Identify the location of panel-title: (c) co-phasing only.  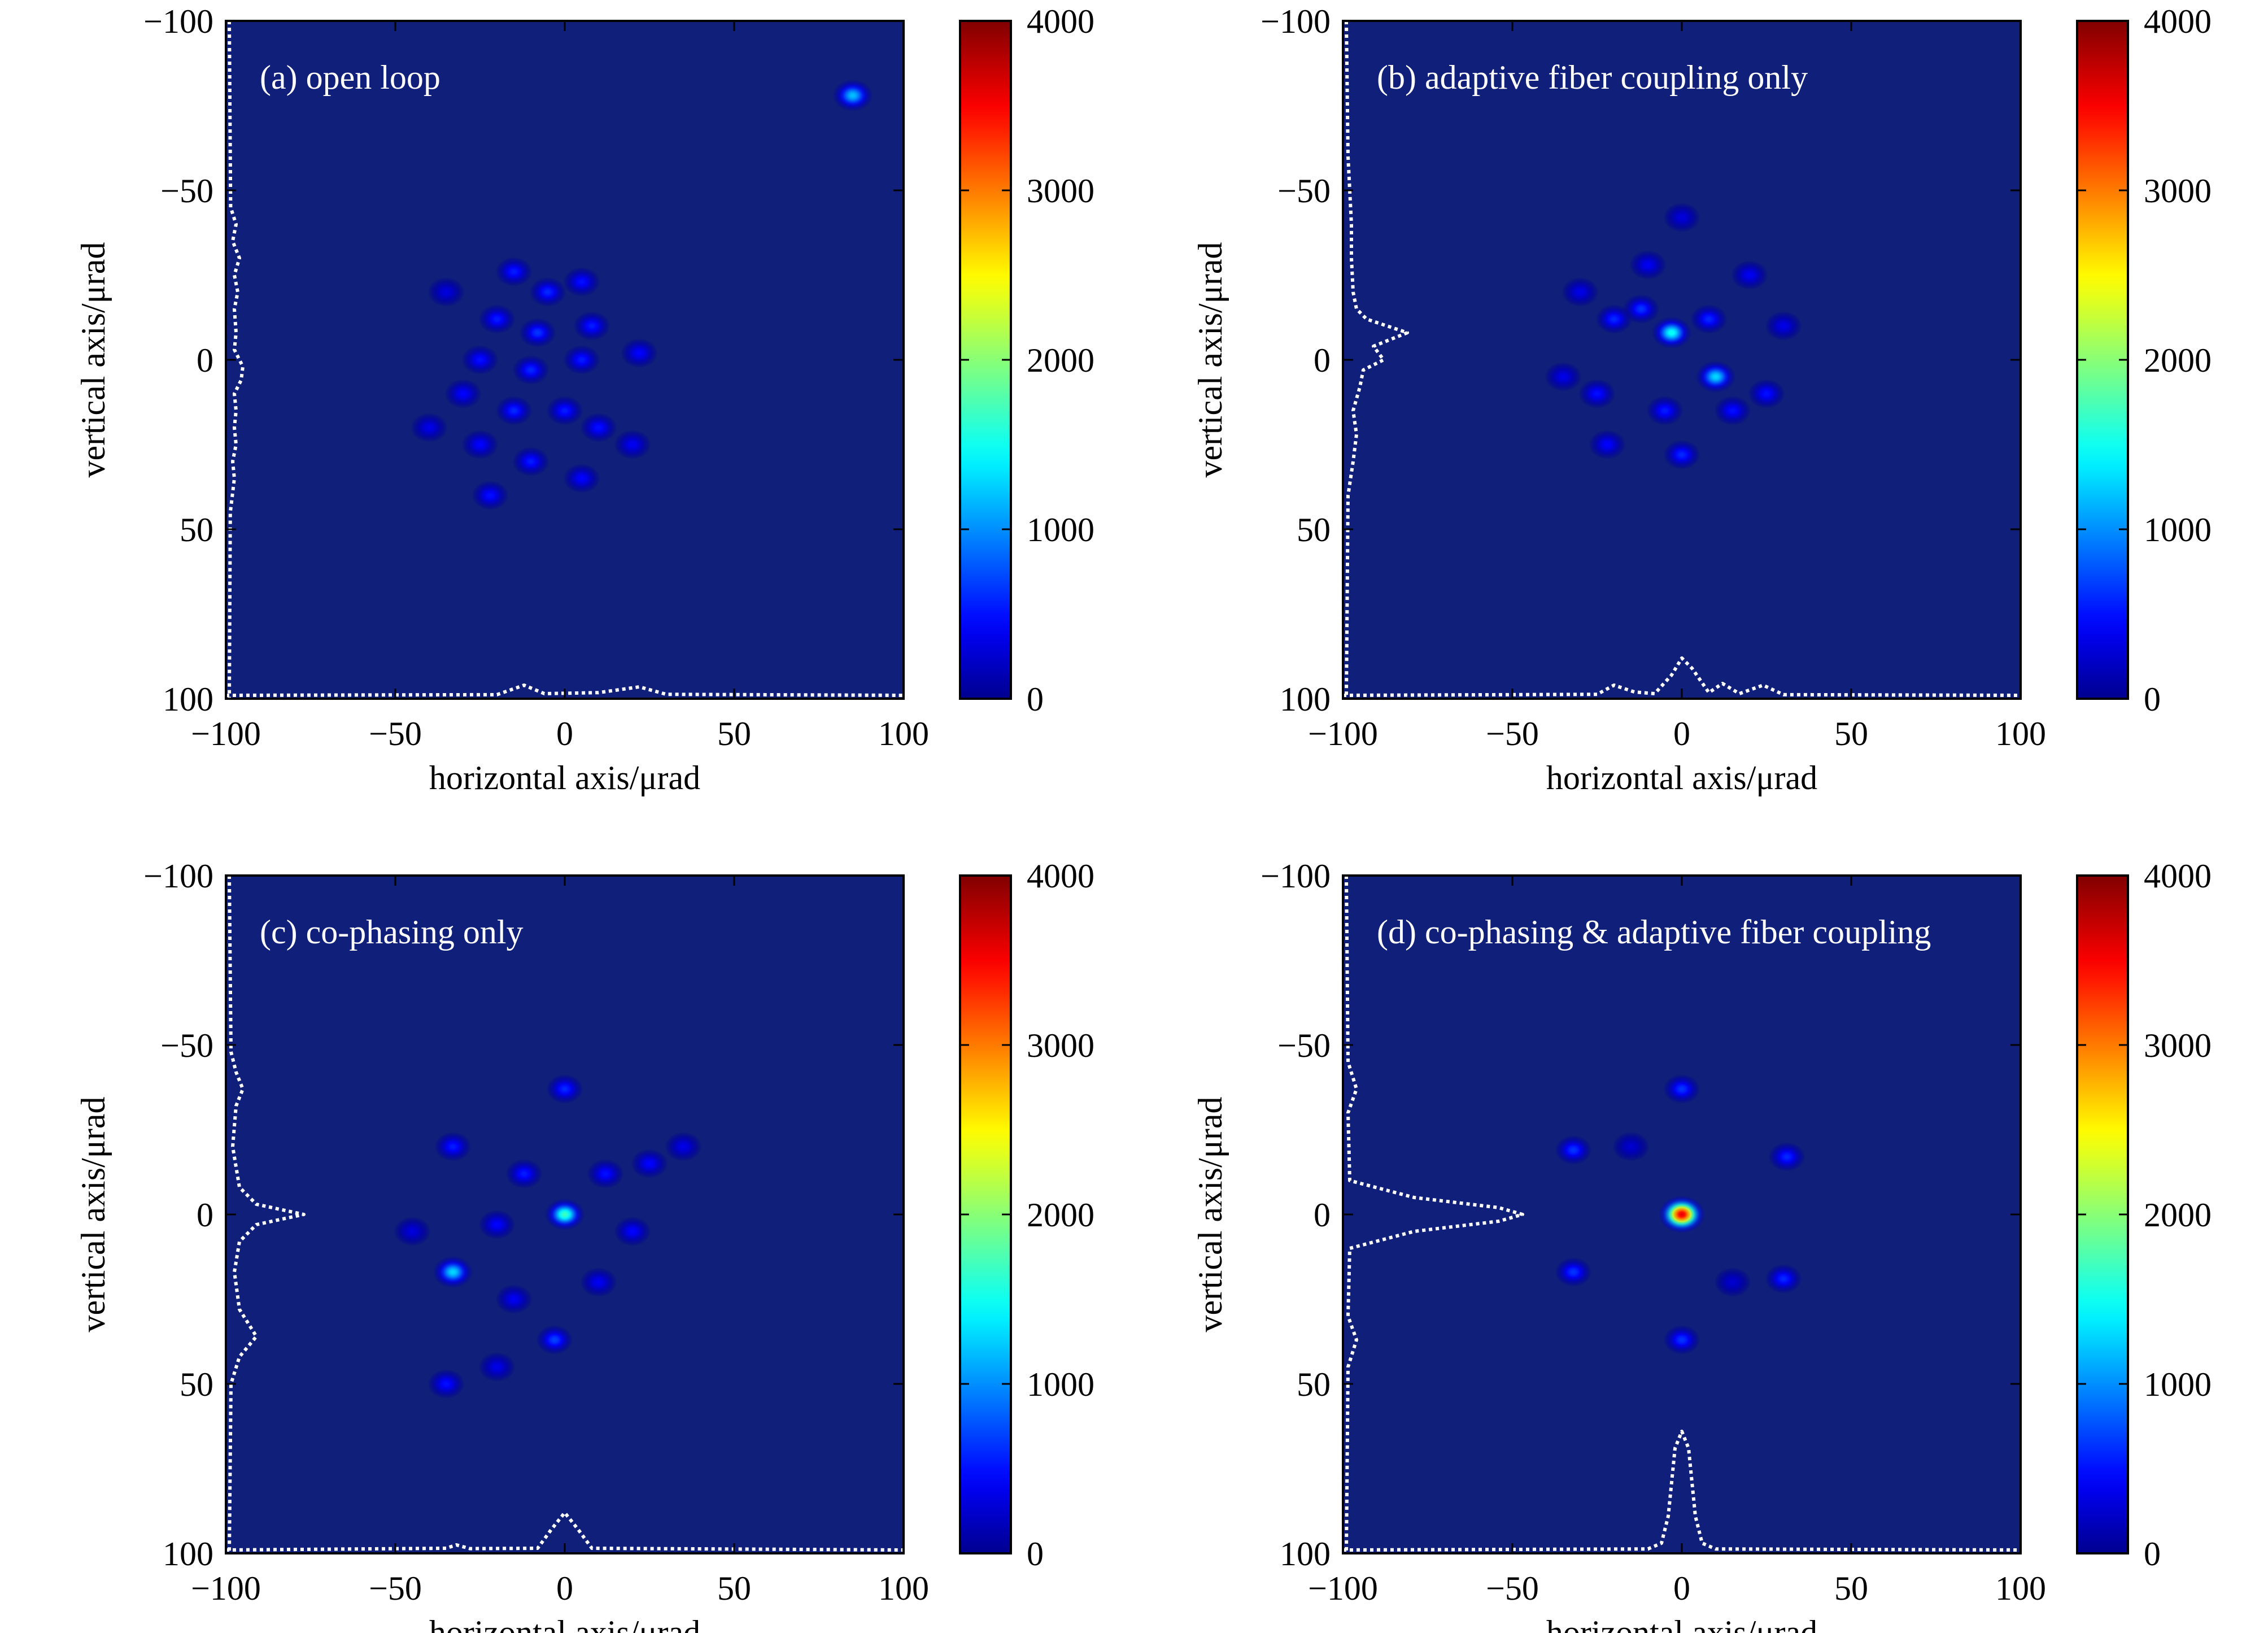
(392, 932).